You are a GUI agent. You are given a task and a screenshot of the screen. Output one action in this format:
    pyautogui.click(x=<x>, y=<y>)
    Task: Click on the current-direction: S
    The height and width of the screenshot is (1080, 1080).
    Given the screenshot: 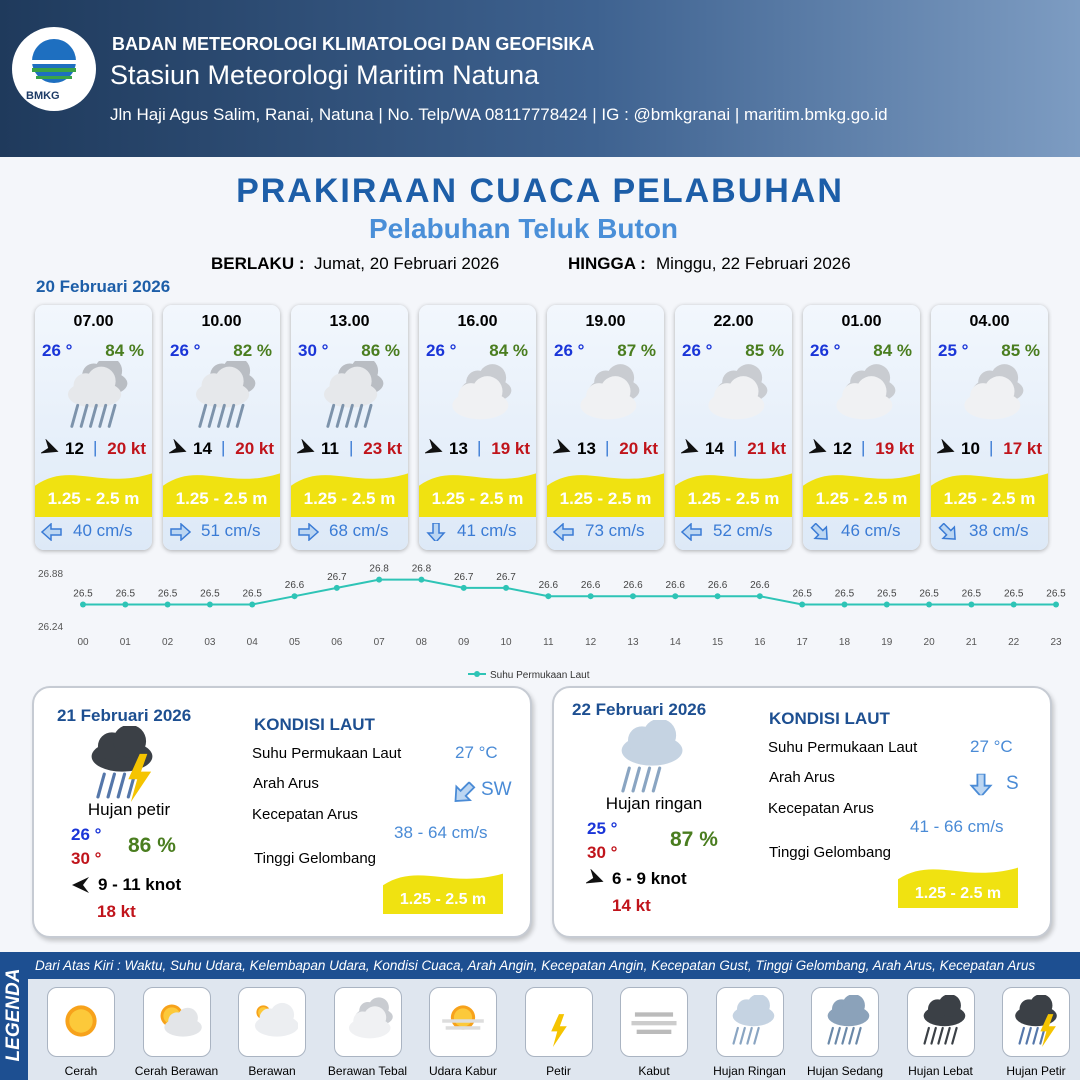 What is the action you would take?
    pyautogui.click(x=1012, y=783)
    